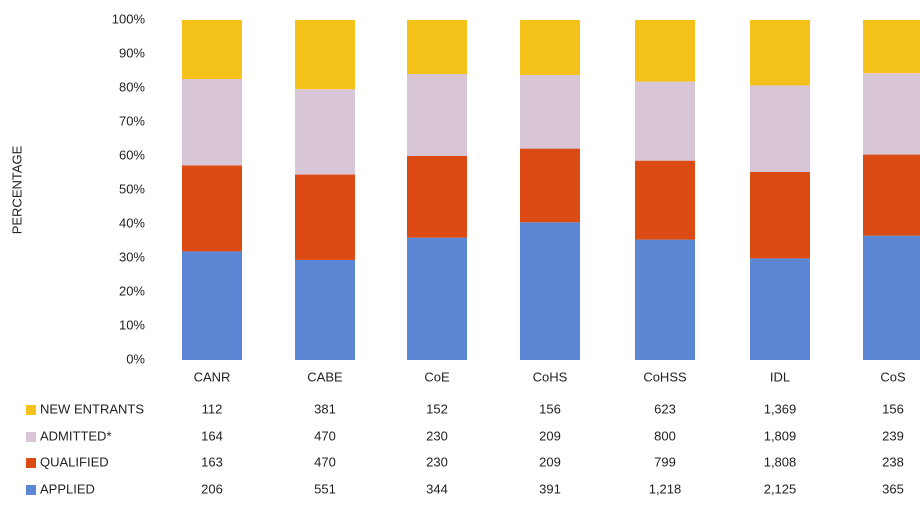 The width and height of the screenshot is (920, 511). What do you see at coordinates (132, 154) in the screenshot?
I see `y-tick-label: 60%` at bounding box center [132, 154].